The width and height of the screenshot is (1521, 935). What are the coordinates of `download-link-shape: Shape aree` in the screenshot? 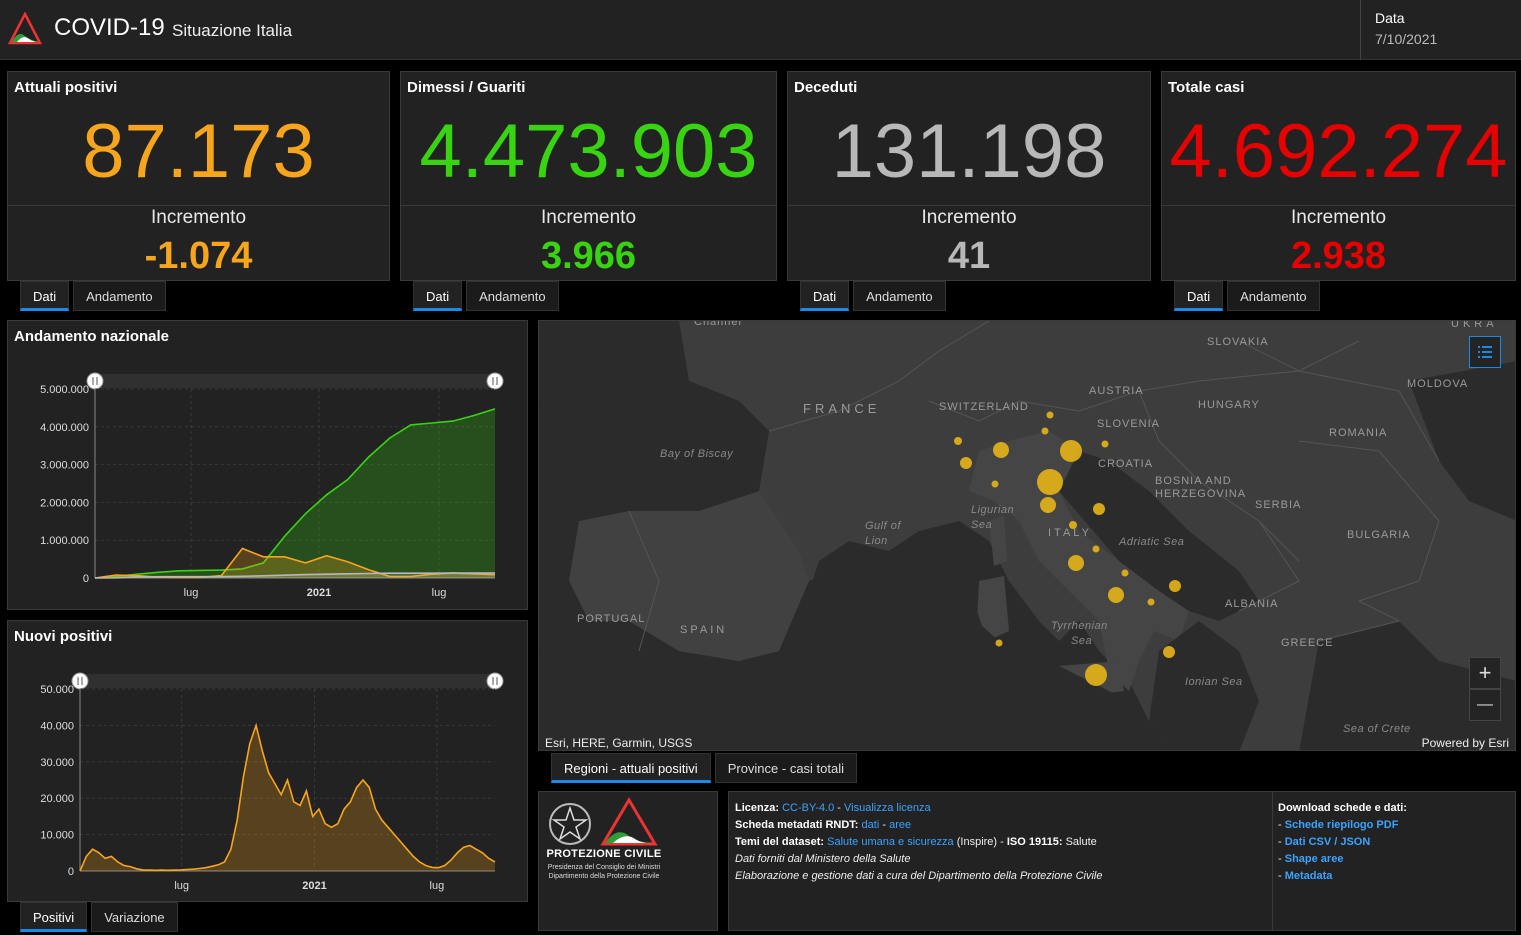 It's located at (1314, 859).